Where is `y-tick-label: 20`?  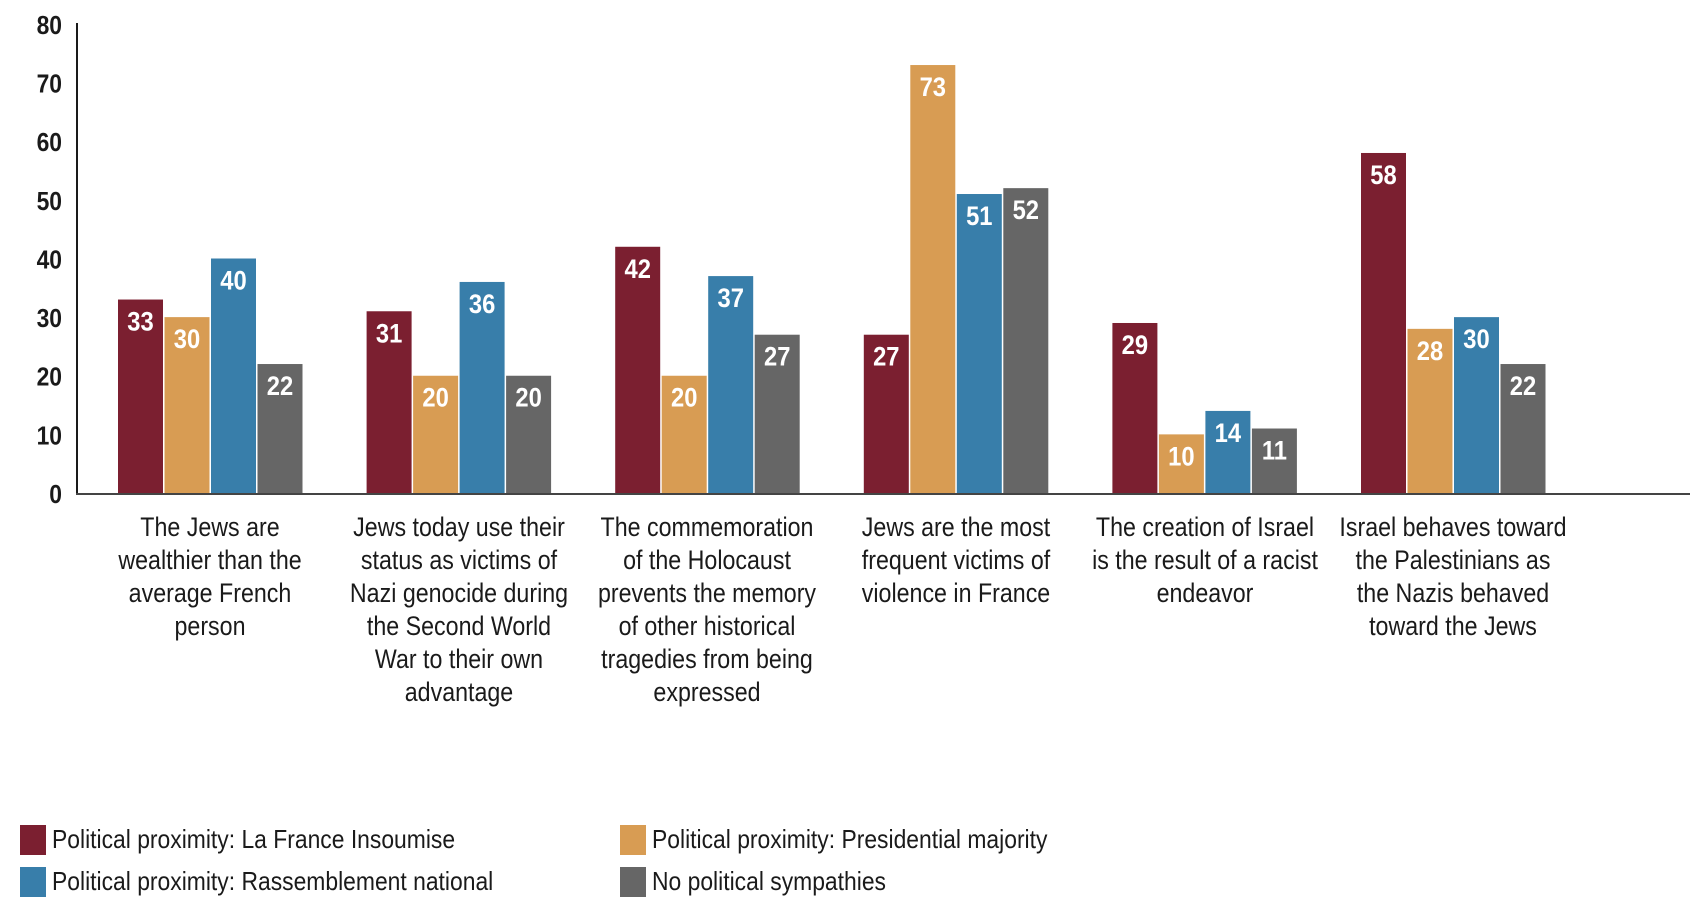
y-tick-label: 20 is located at coordinates (49, 377).